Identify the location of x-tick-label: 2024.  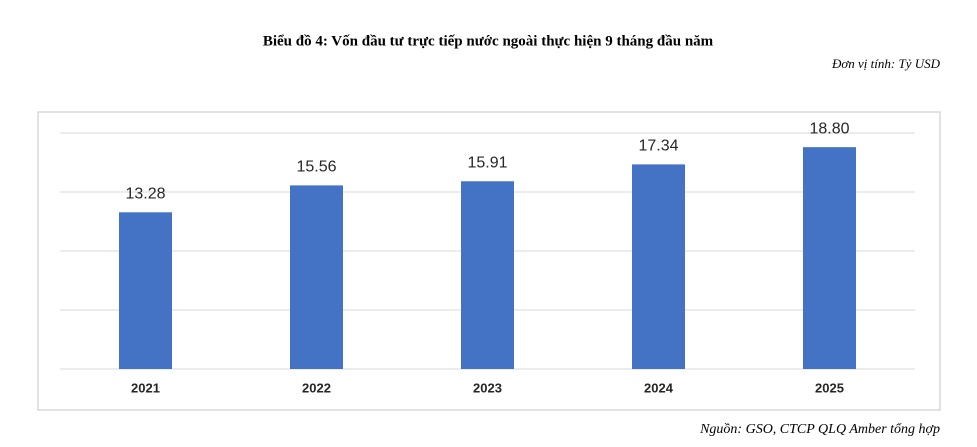
(659, 387).